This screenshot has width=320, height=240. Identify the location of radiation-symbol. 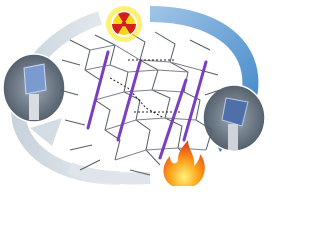
(124, 24).